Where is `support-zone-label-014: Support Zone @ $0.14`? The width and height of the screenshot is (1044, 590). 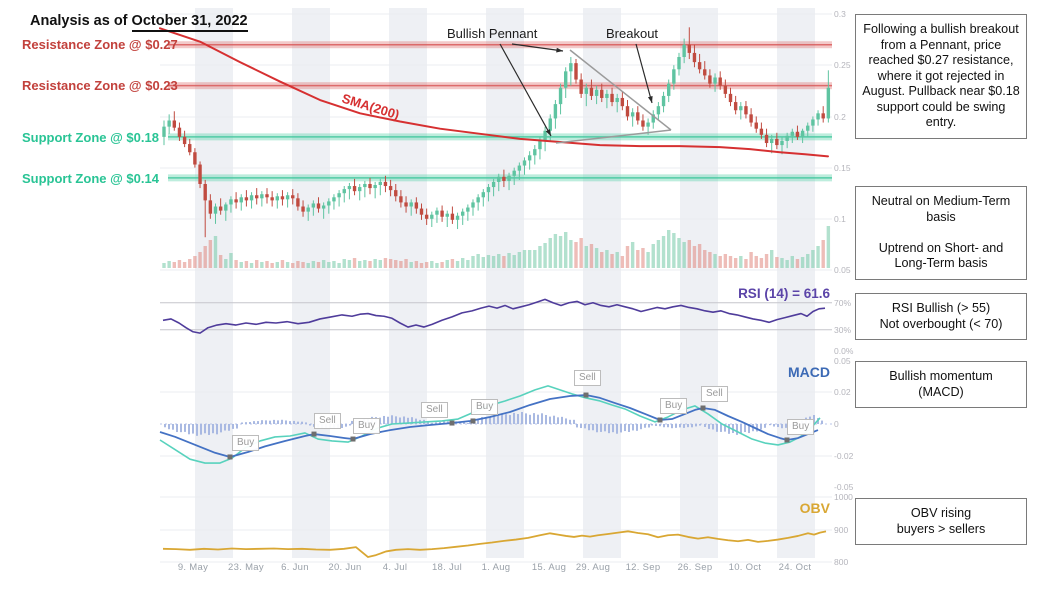
support-zone-label-014: Support Zone @ $0.14 is located at coordinates (90, 178).